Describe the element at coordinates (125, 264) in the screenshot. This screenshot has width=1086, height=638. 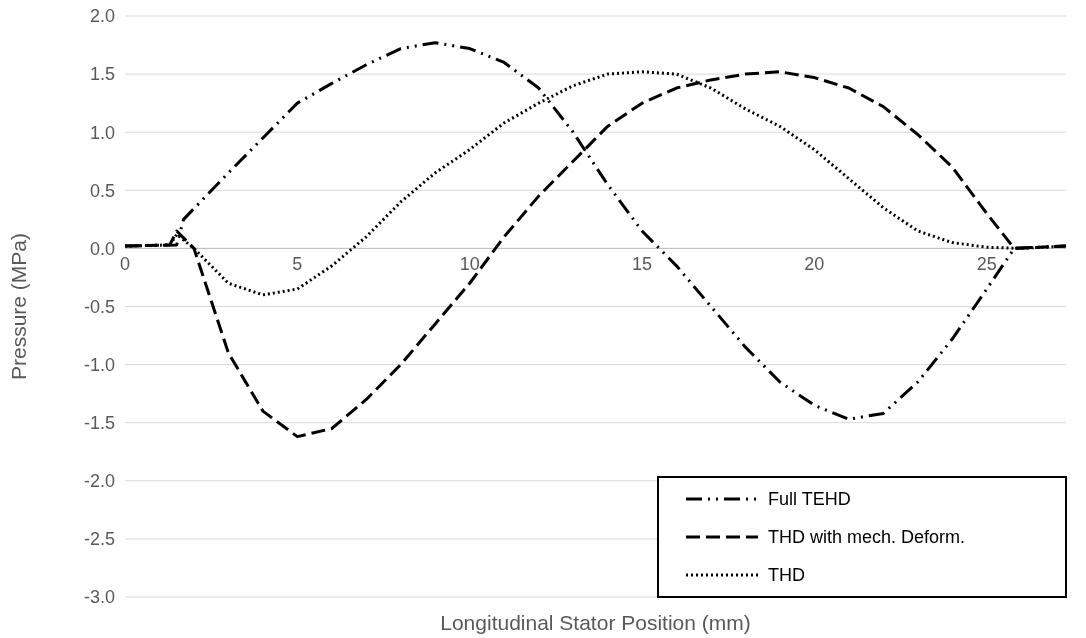
I see `x-tick-label: 0` at that location.